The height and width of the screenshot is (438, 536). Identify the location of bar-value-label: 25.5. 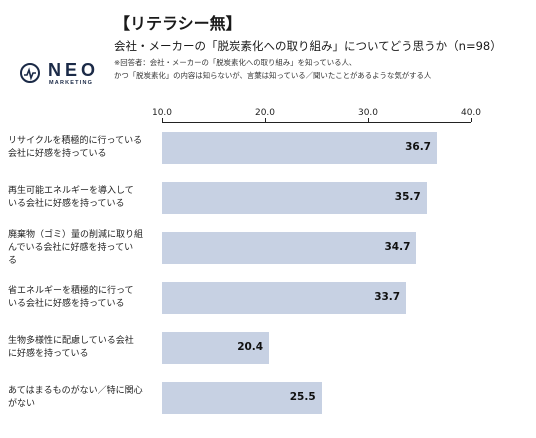
(302, 397).